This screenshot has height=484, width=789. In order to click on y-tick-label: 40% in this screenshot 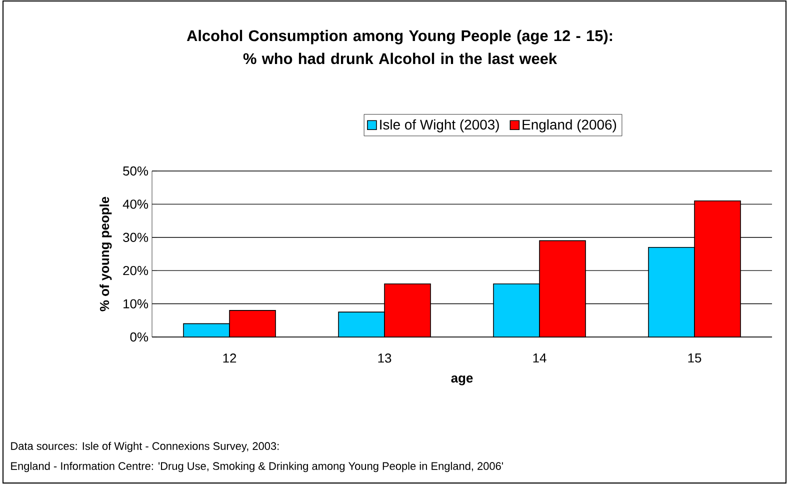, I will do `click(135, 204)`.